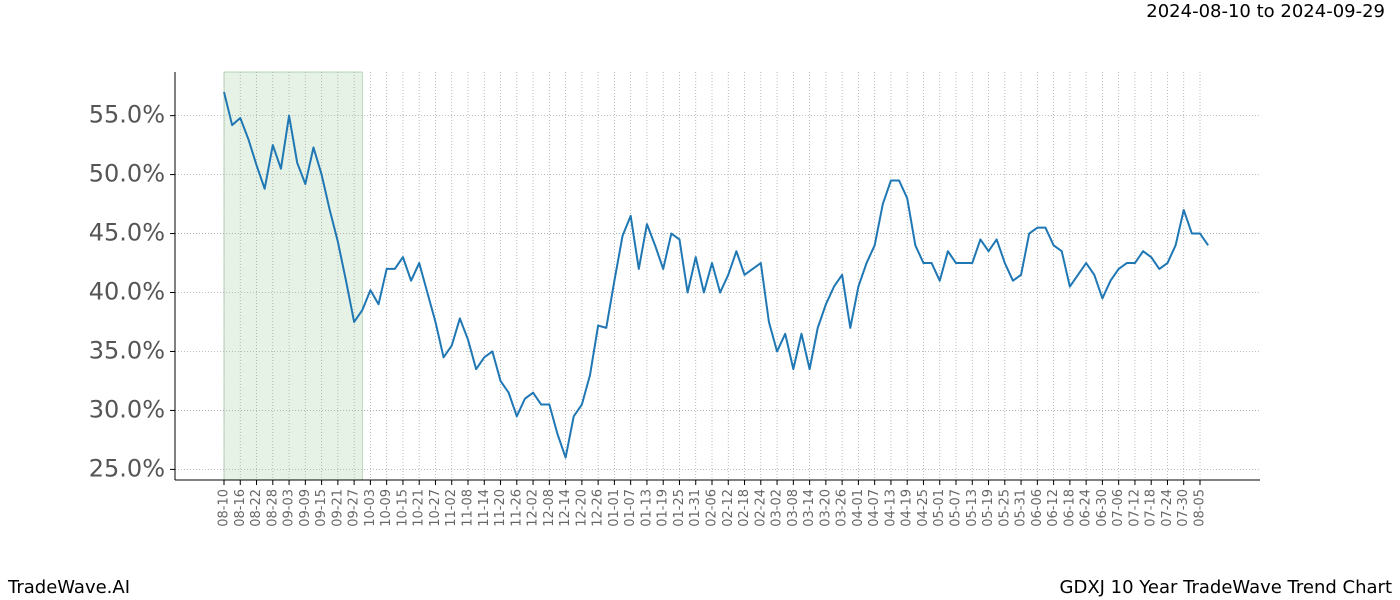 This screenshot has width=1400, height=600. Describe the element at coordinates (1226, 587) in the screenshot. I see `chart-title: GDXJ 10 Year TradeWave Trend Chart` at that location.